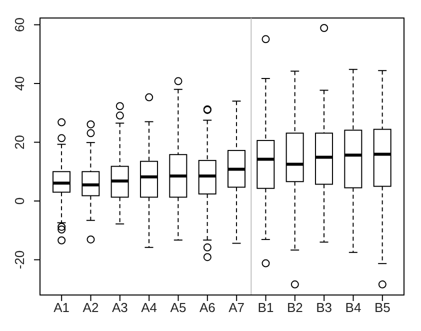 Image resolution: width=421 pixels, height=331 pixels. What do you see at coordinates (62, 308) in the screenshot?
I see `x-tick-label: A1` at bounding box center [62, 308].